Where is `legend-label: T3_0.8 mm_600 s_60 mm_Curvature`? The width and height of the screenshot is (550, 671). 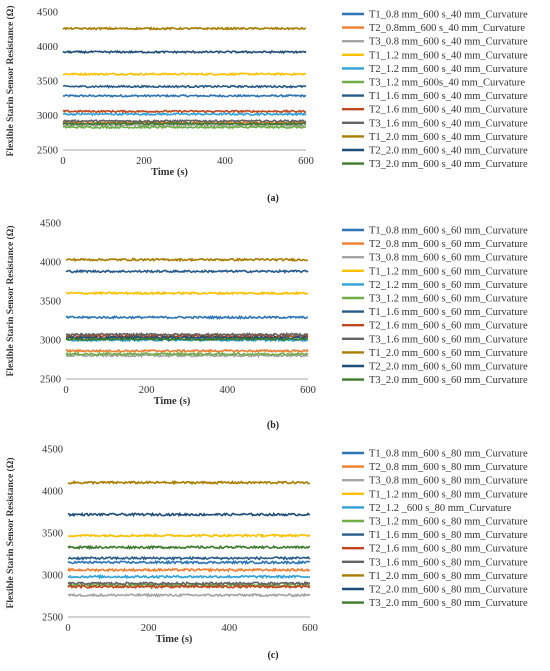
legend-label: T3_0.8 mm_600 s_60 mm_Curvature is located at coordinates (448, 258).